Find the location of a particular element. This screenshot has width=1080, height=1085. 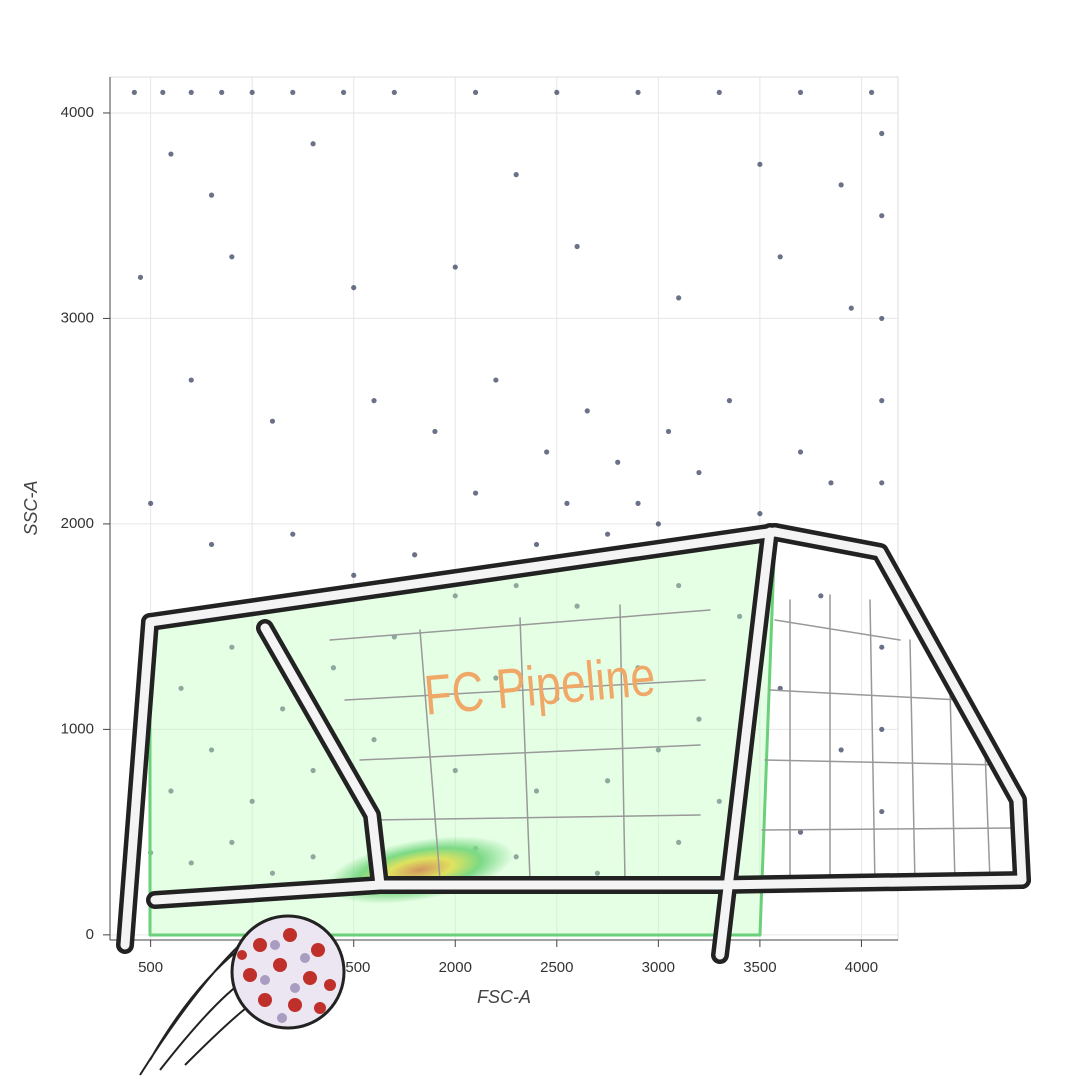

y-tick-label: 2000 is located at coordinates (77, 523).